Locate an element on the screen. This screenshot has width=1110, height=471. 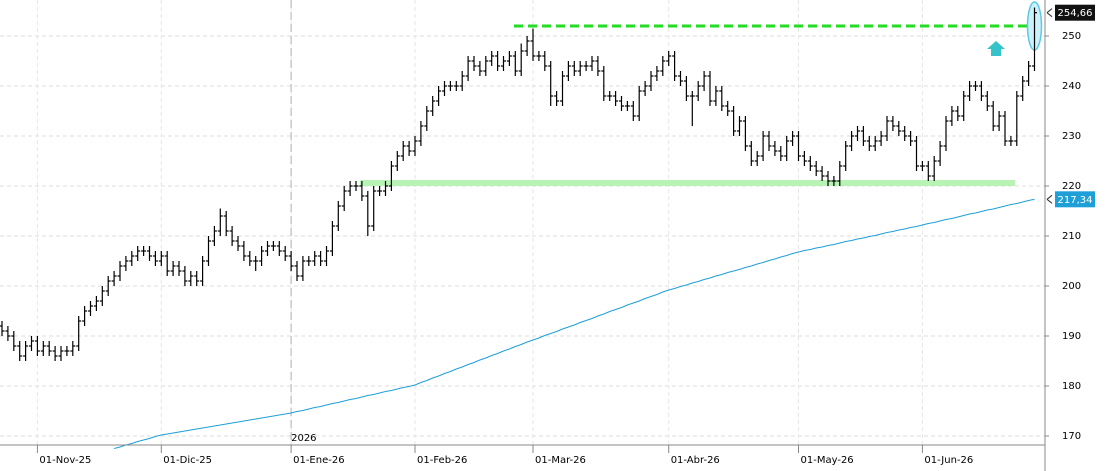
x-tick-label: 01-Abr-26 is located at coordinates (695, 460).